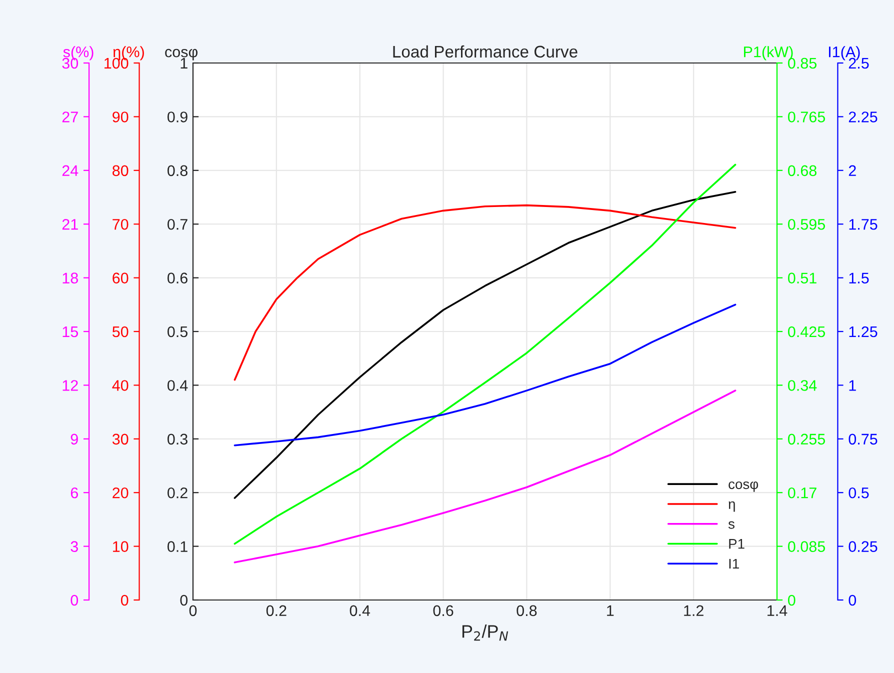 The image size is (894, 673). Describe the element at coordinates (178, 385) in the screenshot. I see `y-tick-label: 0.4` at that location.